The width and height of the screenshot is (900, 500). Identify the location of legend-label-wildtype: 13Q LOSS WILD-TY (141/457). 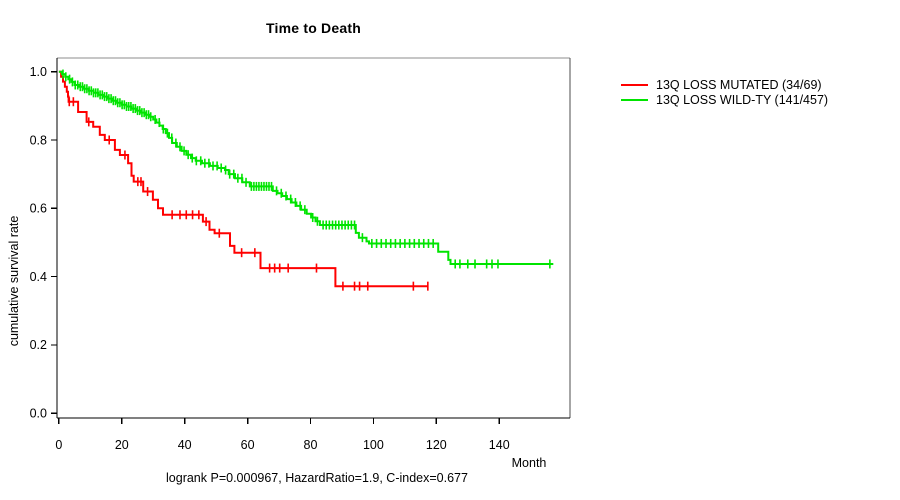
(742, 99).